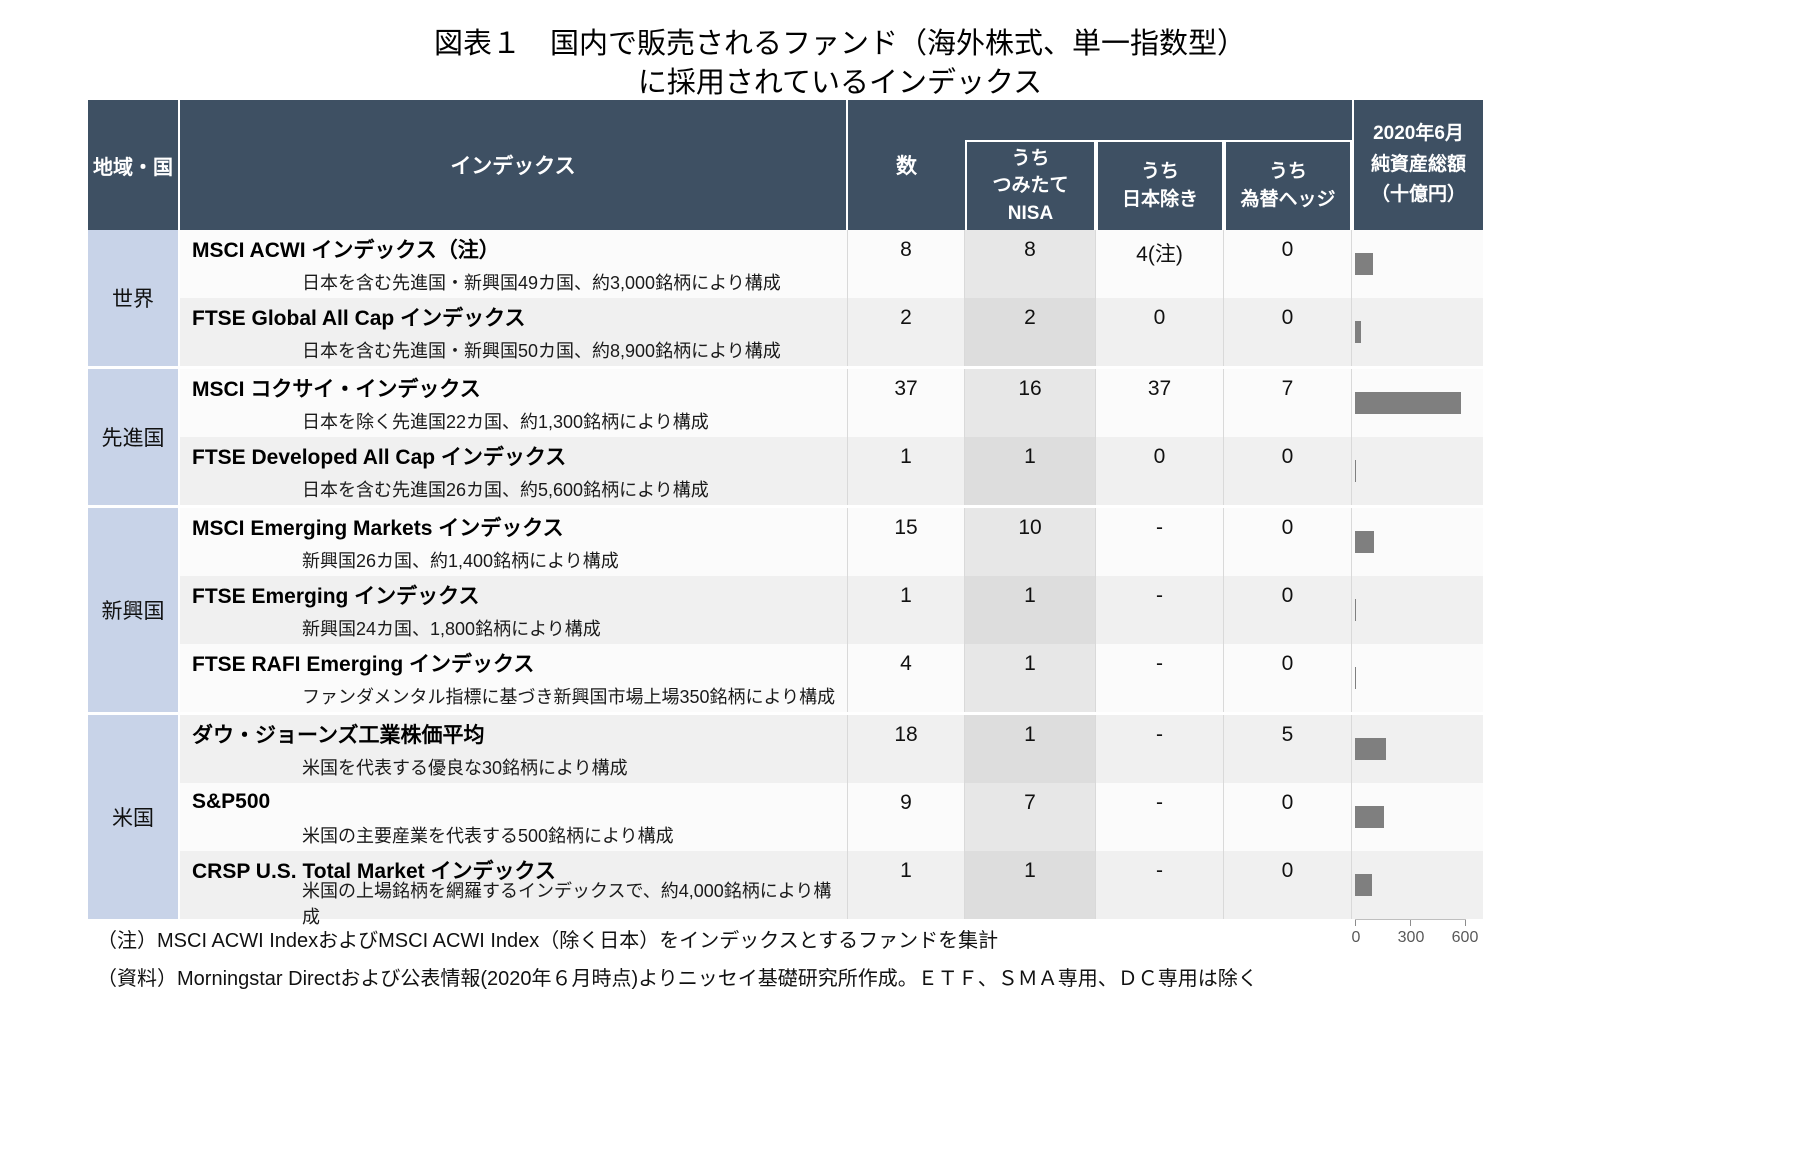 The height and width of the screenshot is (1175, 1820). I want to click on header-count: 数, so click(906, 166).